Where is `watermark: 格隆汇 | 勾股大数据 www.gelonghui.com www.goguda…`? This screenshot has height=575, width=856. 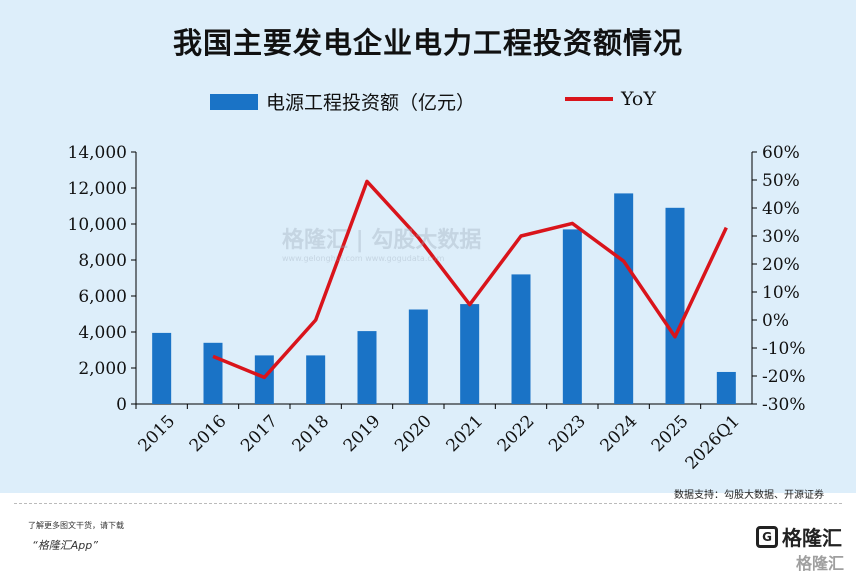
watermark: 格隆汇 | 勾股大数据 www.gelonghui.com www.goguda… is located at coordinates (381, 242).